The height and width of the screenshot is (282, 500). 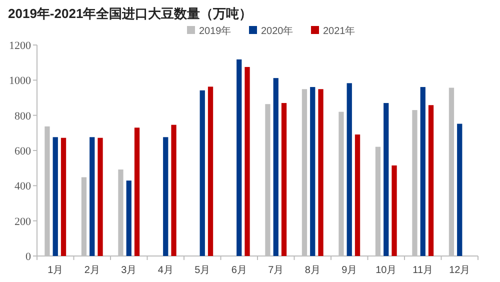 What do you see at coordinates (23, 152) in the screenshot?
I see `y-tick-label: 600` at bounding box center [23, 152].